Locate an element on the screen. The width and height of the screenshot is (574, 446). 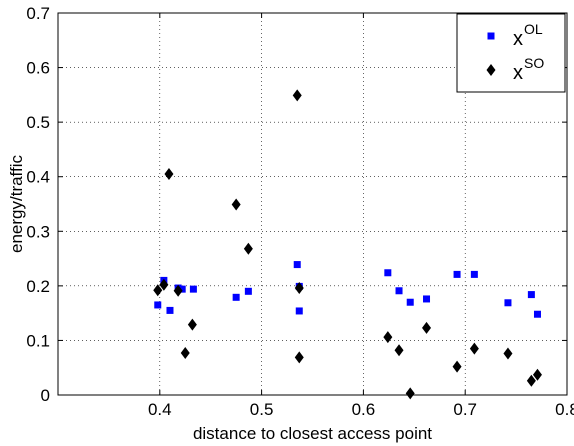
x-axis-label: distance to closest access point is located at coordinates (312, 433).